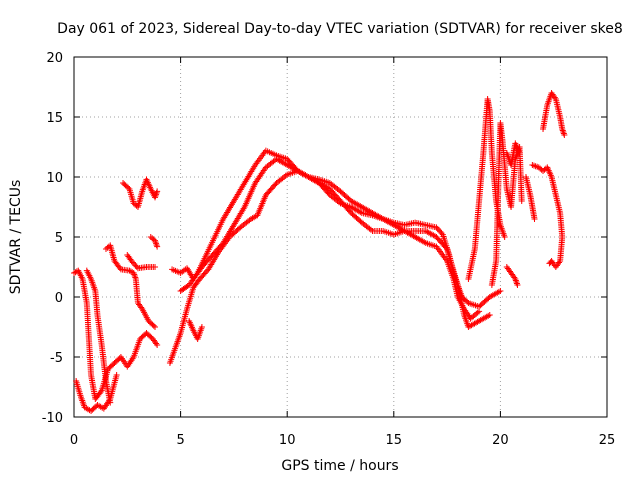  Describe the element at coordinates (141, 262) in the screenshot. I see `series-track-e` at that location.